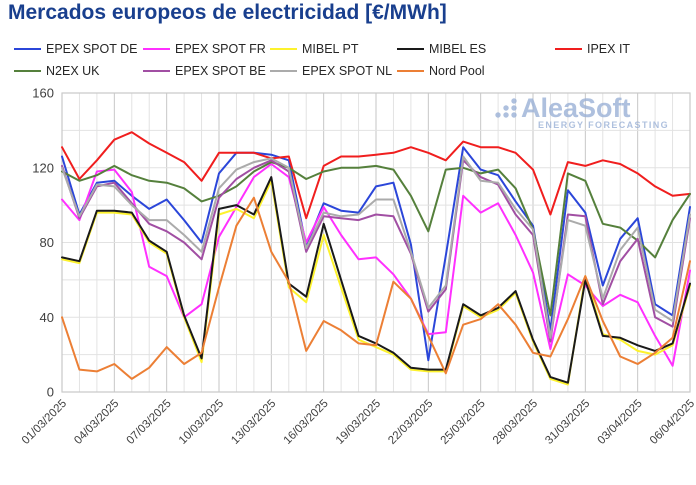  I want to click on legend-label: EPEX SPOT NL, so click(347, 71).